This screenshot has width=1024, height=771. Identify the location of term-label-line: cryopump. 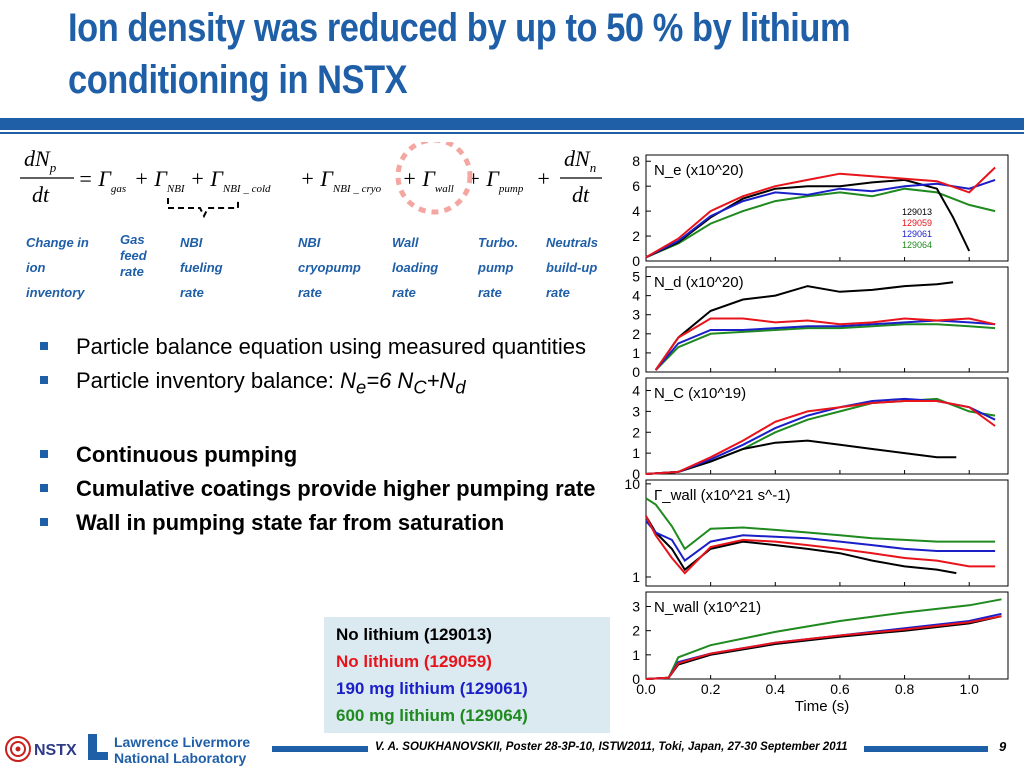
(329, 267).